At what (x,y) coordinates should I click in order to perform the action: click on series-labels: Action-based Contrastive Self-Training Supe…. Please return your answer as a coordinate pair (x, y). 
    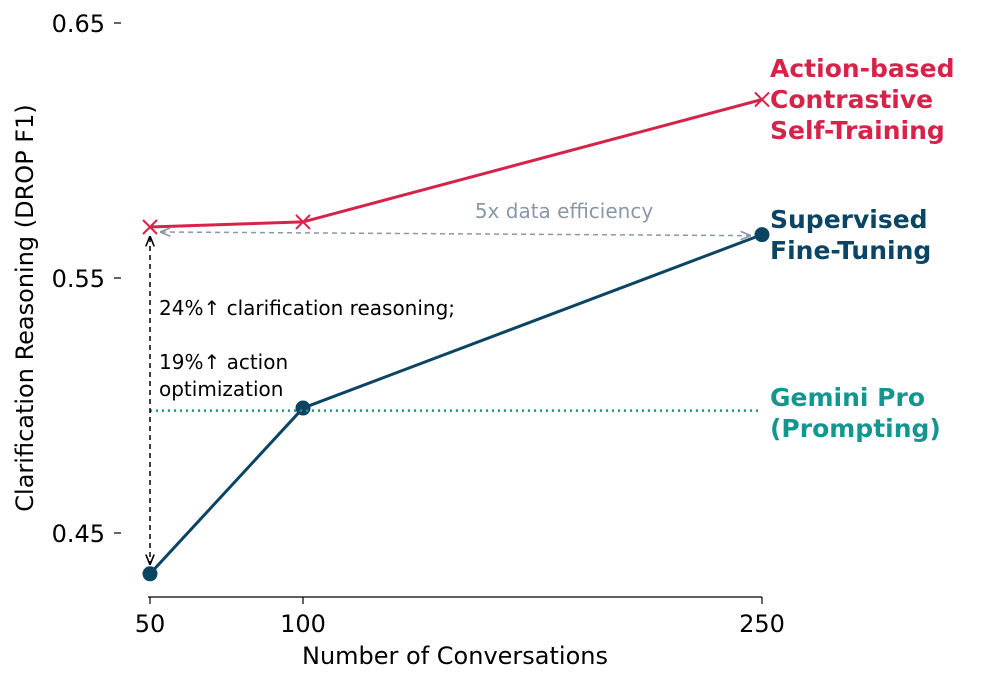
    Looking at the image, I should click on (862, 248).